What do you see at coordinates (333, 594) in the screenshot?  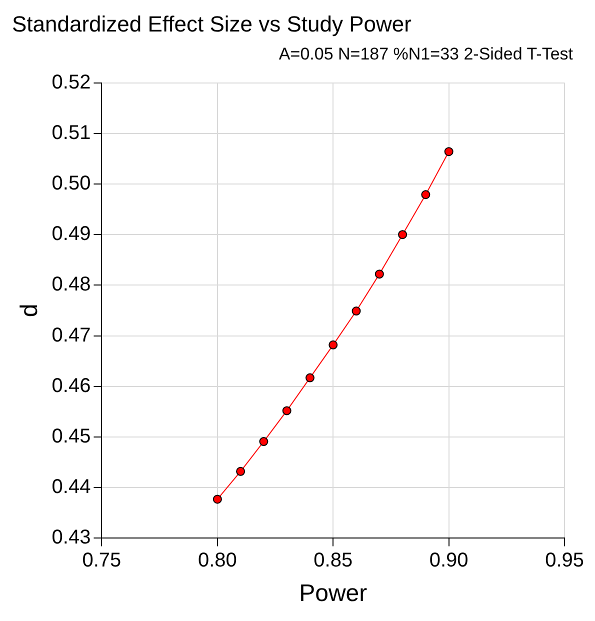 I see `x-axis-title: Power` at bounding box center [333, 594].